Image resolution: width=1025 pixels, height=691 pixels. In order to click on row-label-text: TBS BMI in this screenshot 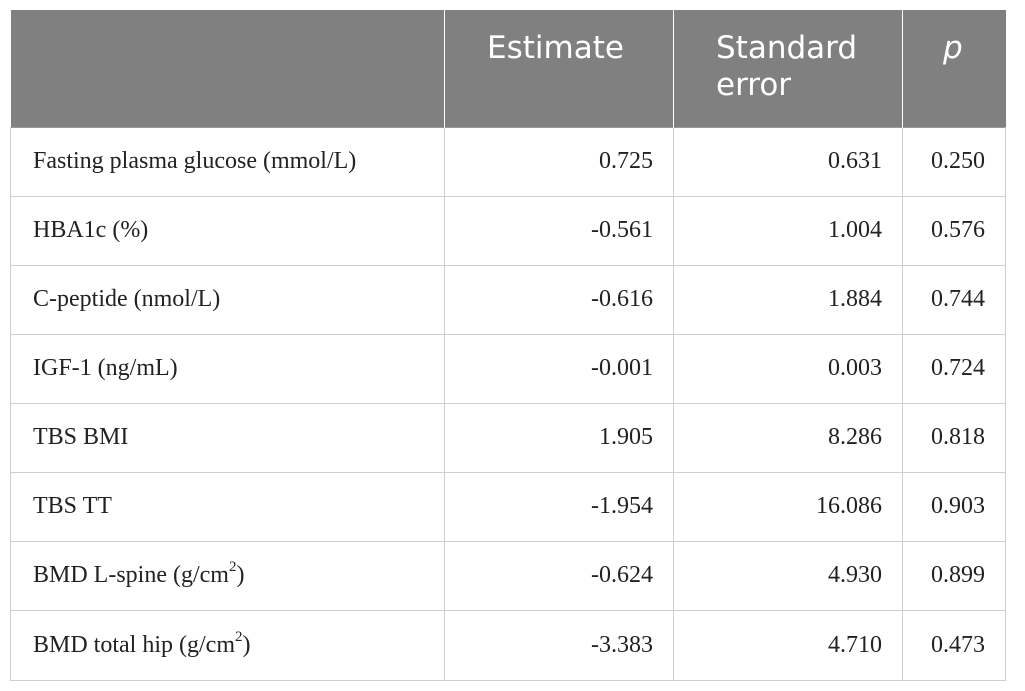, I will do `click(81, 437)`.